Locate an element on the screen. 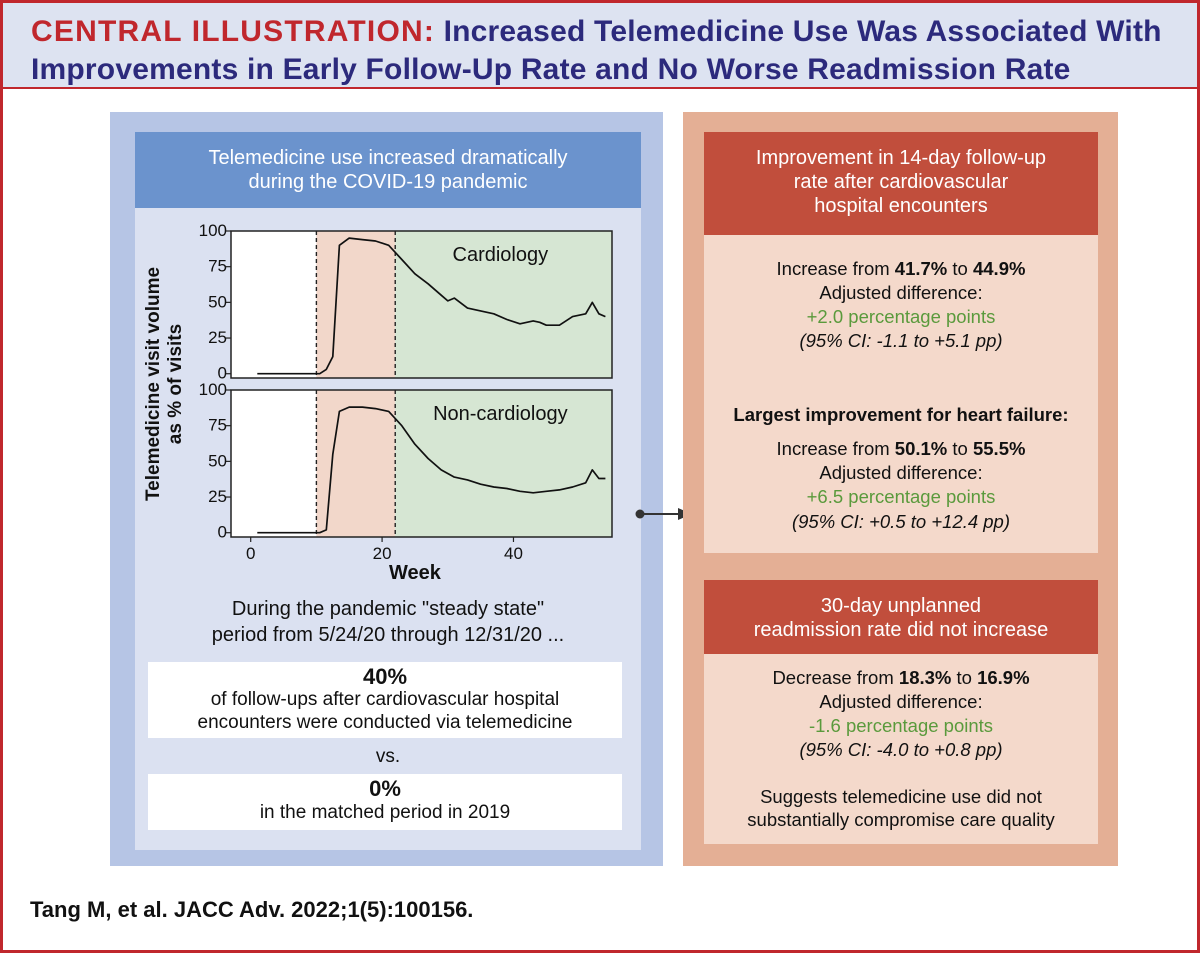 This screenshot has width=1200, height=953. non-cardiology-panel-border is located at coordinates (421, 463).